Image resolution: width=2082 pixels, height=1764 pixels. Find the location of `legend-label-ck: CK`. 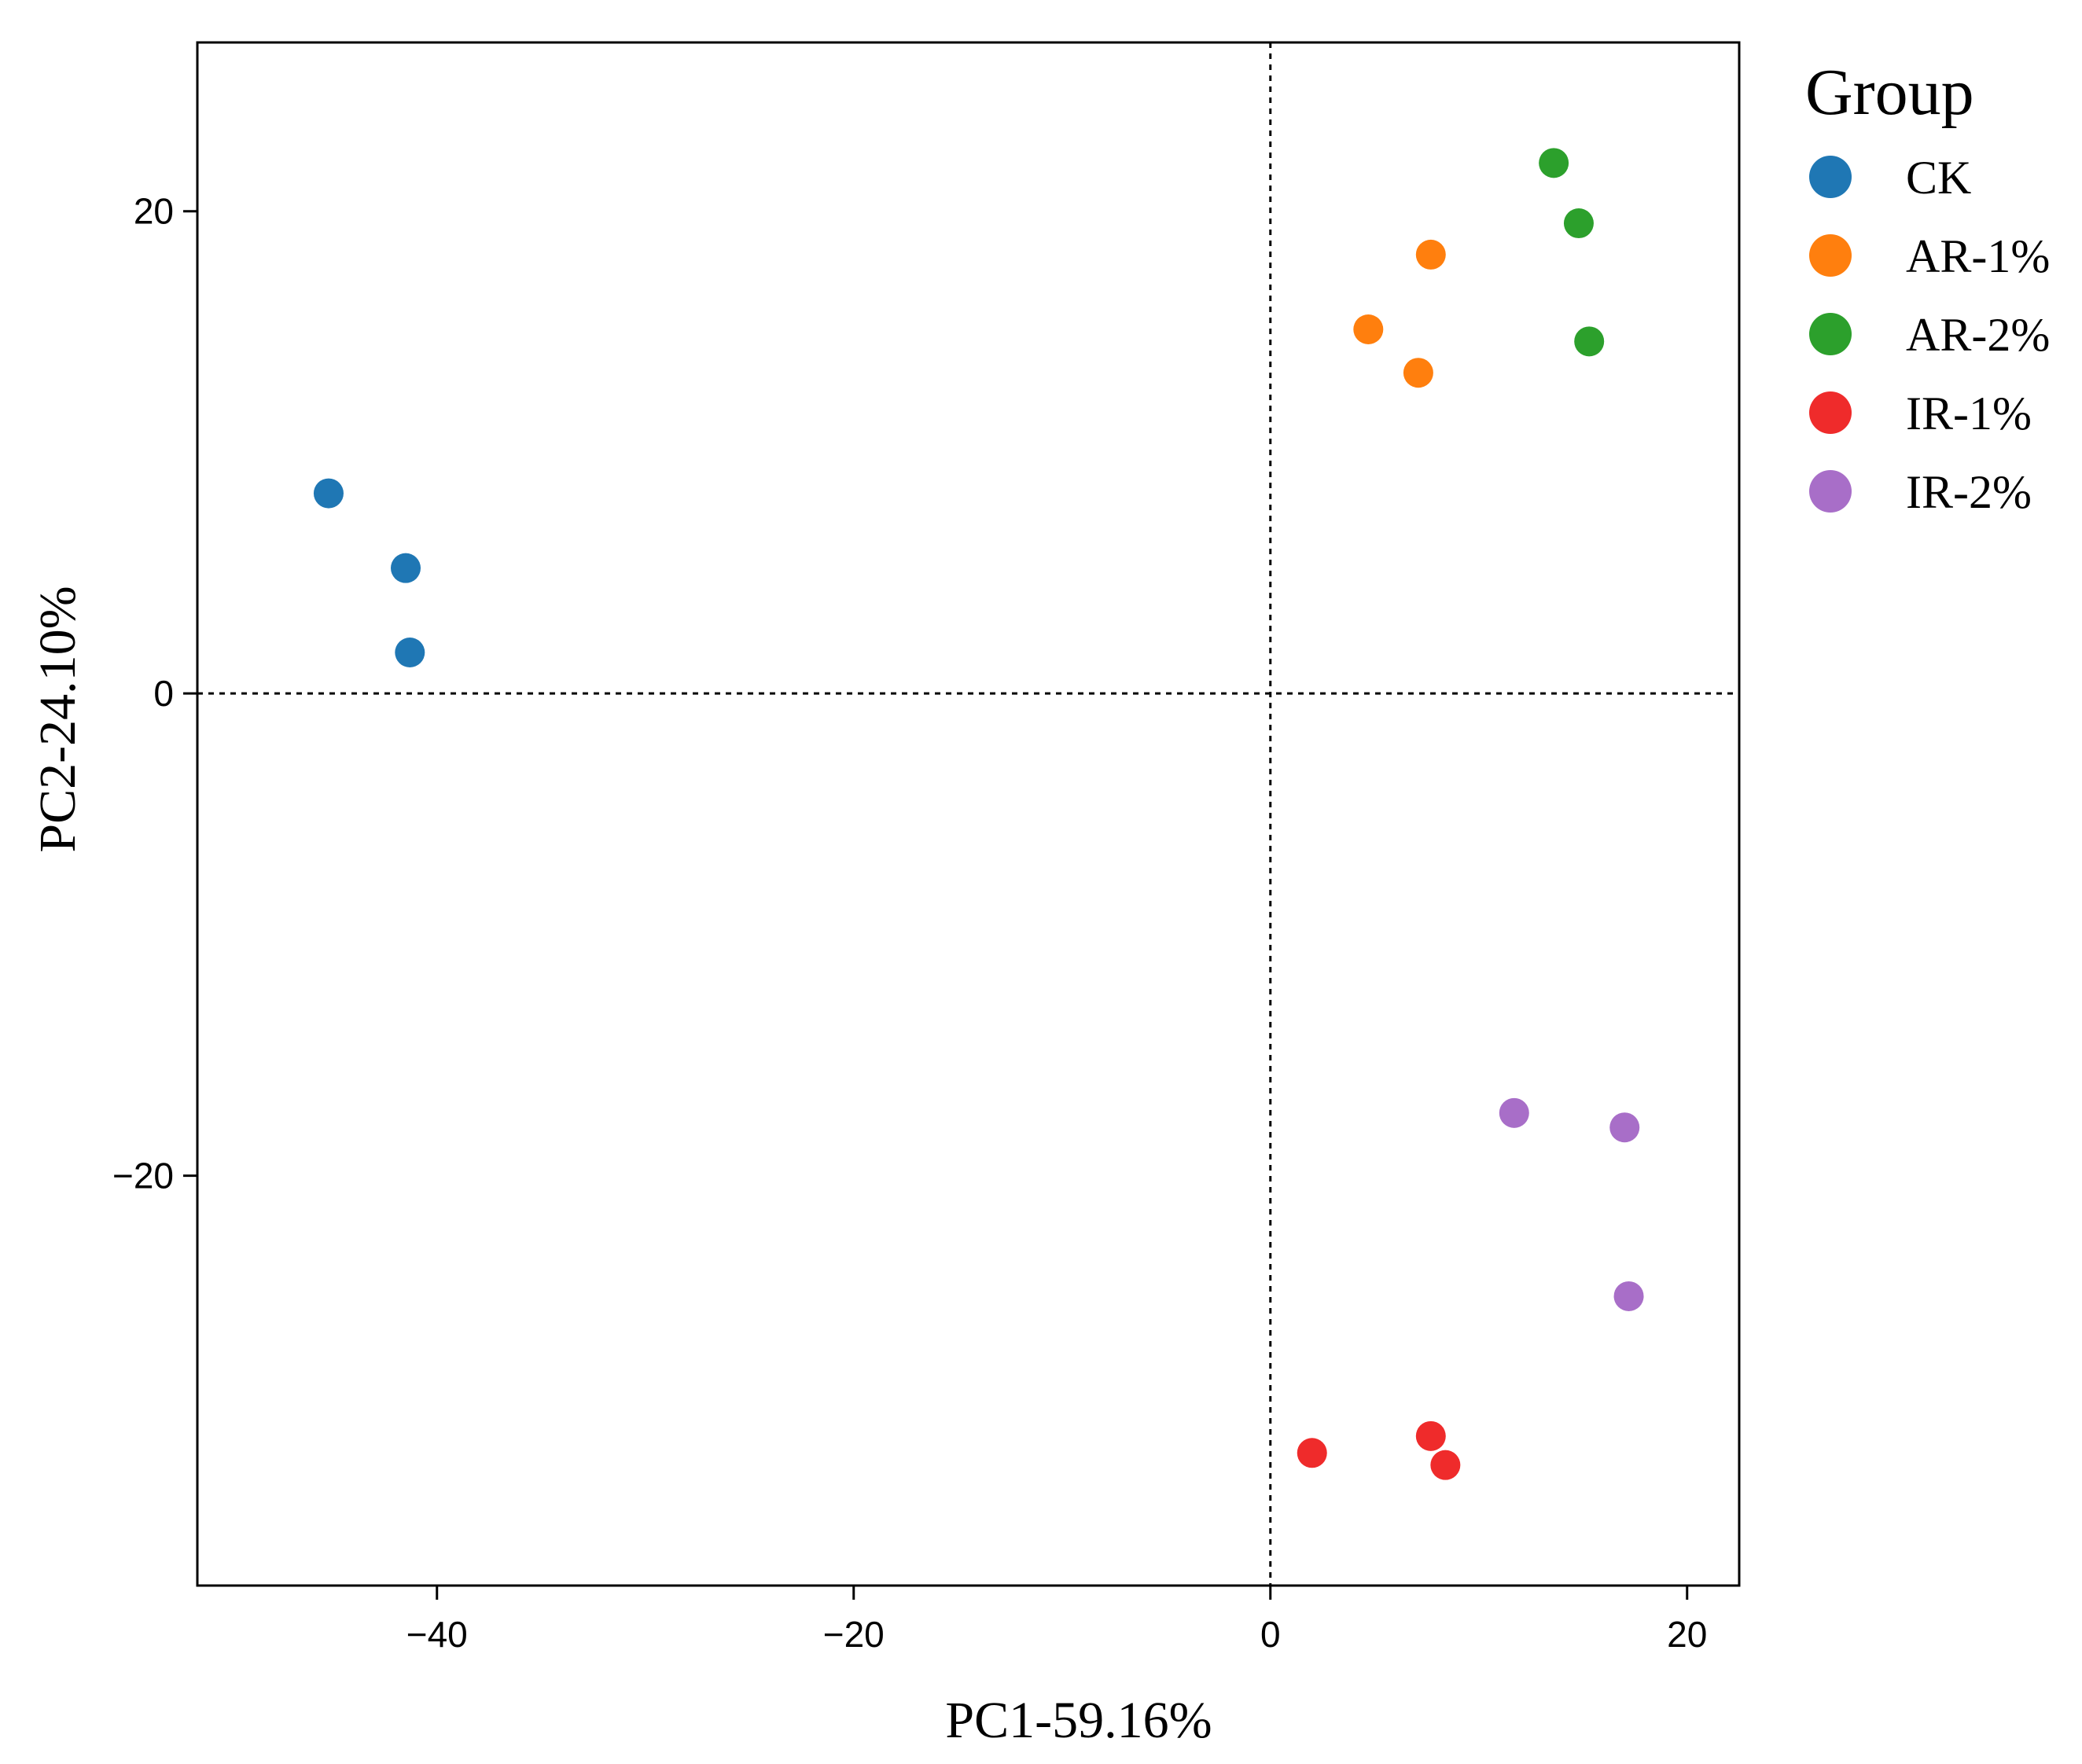

legend-label-ck: CK is located at coordinates (1939, 178).